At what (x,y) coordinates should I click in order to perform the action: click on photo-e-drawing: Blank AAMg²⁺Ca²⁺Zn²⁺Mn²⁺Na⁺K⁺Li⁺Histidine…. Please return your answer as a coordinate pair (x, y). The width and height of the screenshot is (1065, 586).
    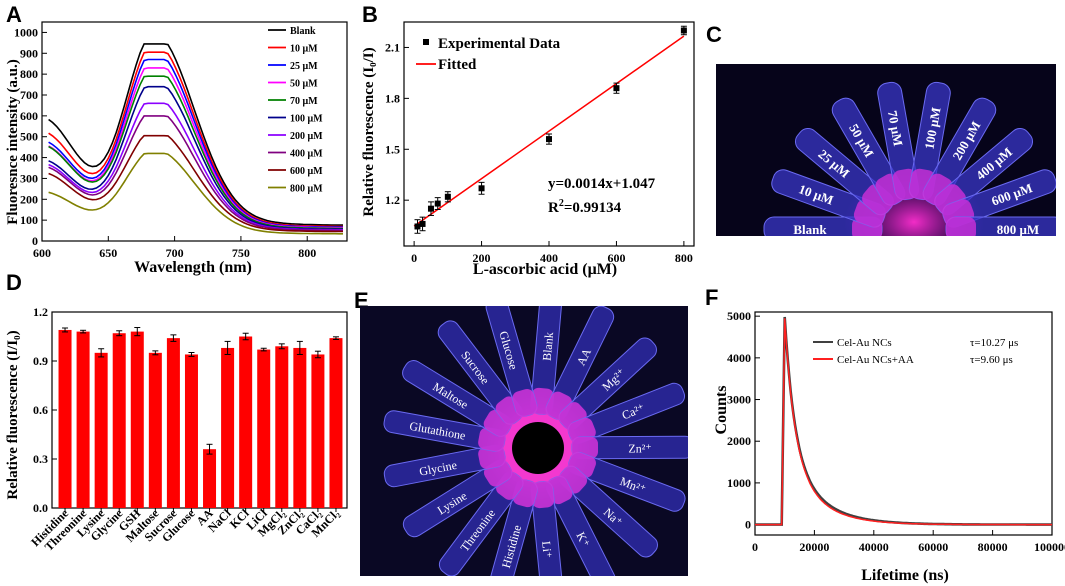
    Looking at the image, I should click on (524, 441).